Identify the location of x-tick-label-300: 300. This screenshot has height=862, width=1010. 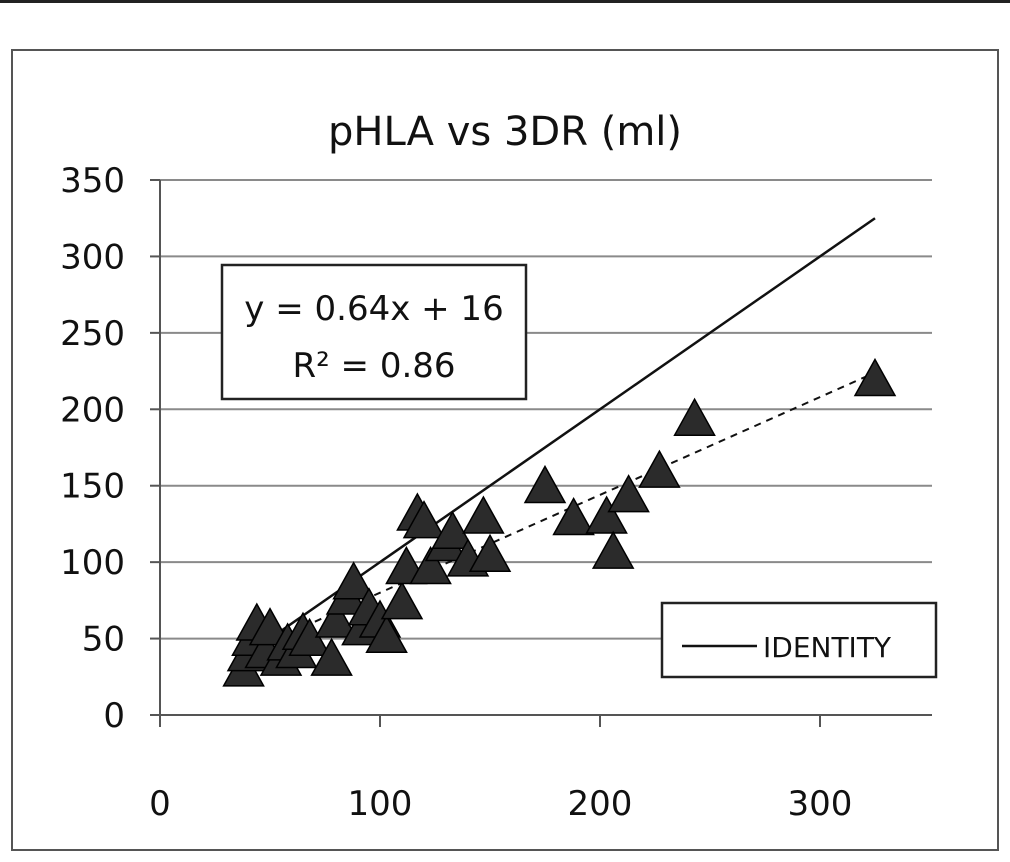
(820, 804).